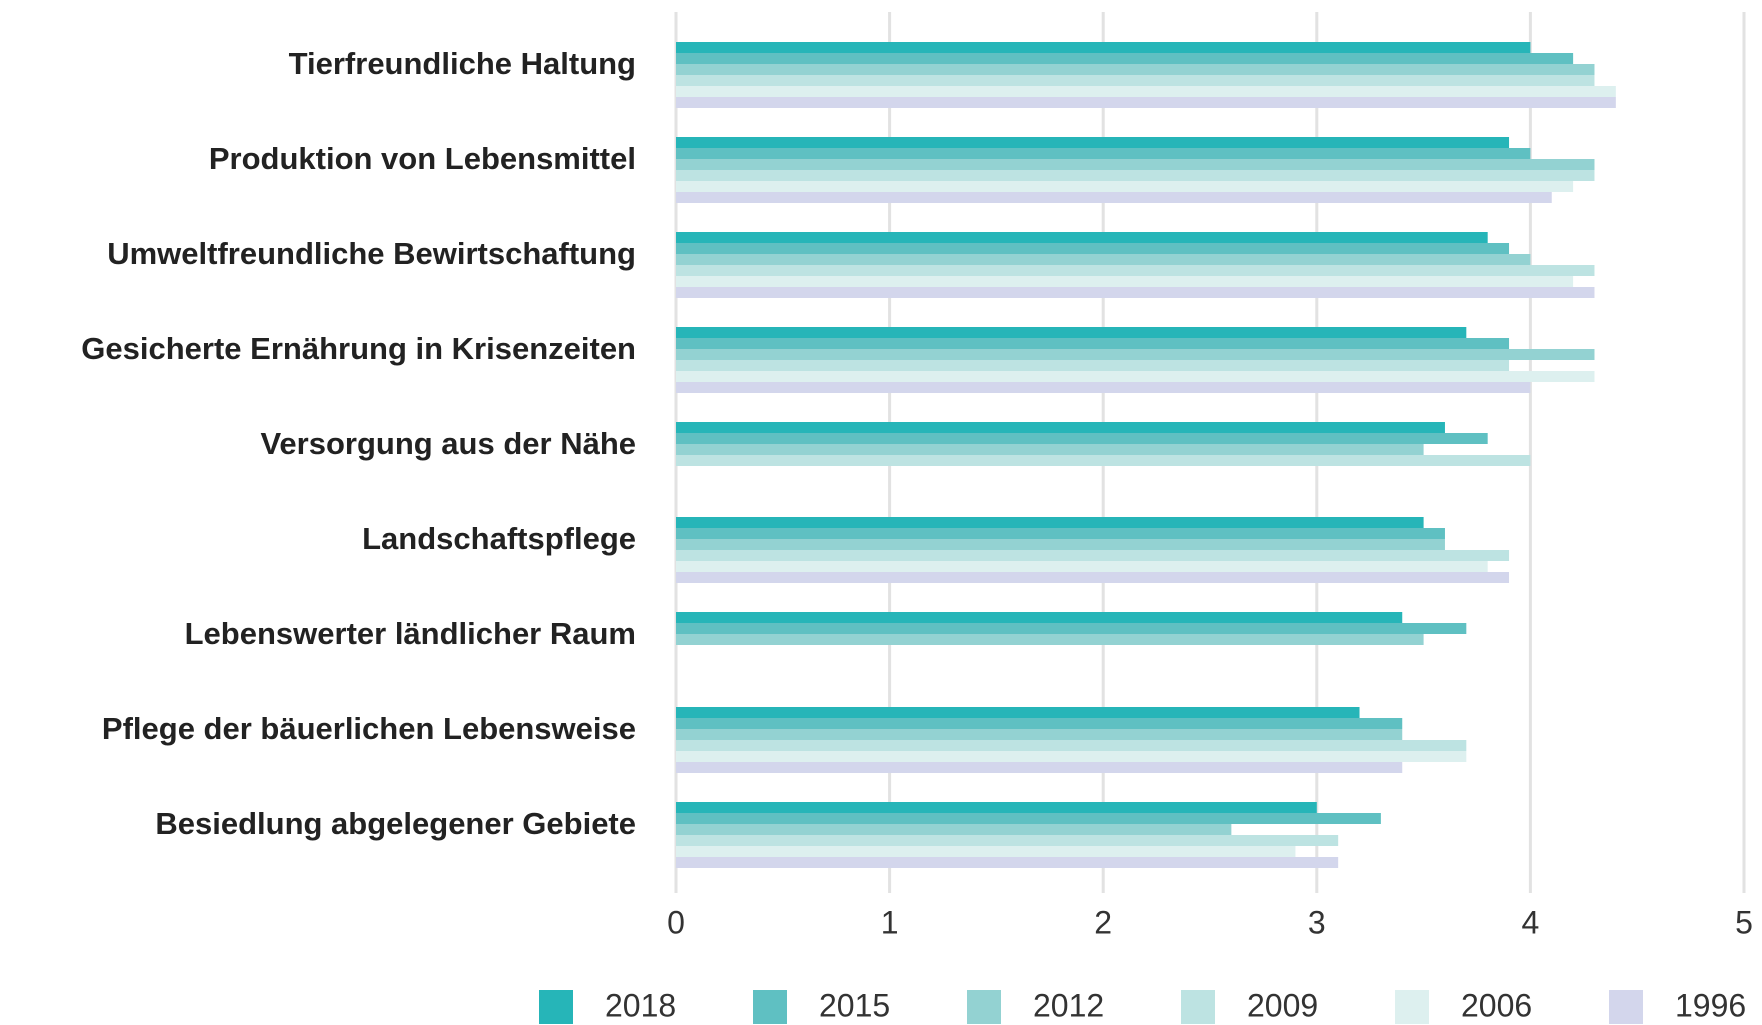 This screenshot has height=1025, width=1762. Describe the element at coordinates (448, 443) in the screenshot. I see `y-tick-label: Versorgung aus der Nähe` at that location.